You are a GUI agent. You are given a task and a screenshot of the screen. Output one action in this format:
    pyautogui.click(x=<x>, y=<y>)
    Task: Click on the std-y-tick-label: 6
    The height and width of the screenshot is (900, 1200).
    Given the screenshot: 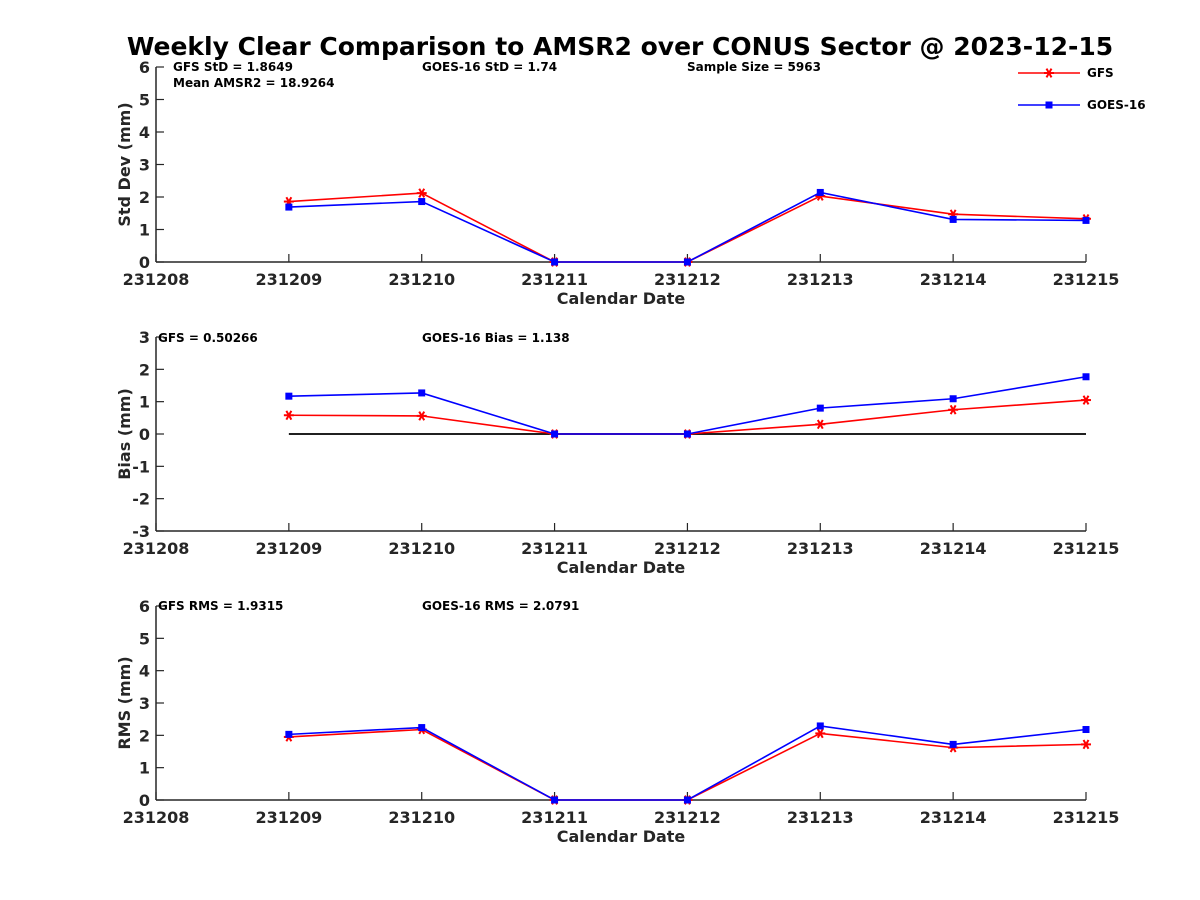 What is the action you would take?
    pyautogui.click(x=144, y=67)
    